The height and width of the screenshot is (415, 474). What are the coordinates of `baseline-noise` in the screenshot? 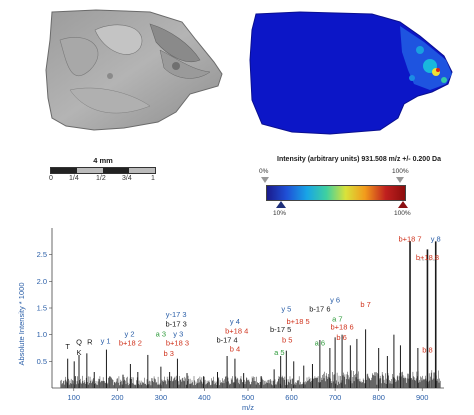 It's located at (250, 379).